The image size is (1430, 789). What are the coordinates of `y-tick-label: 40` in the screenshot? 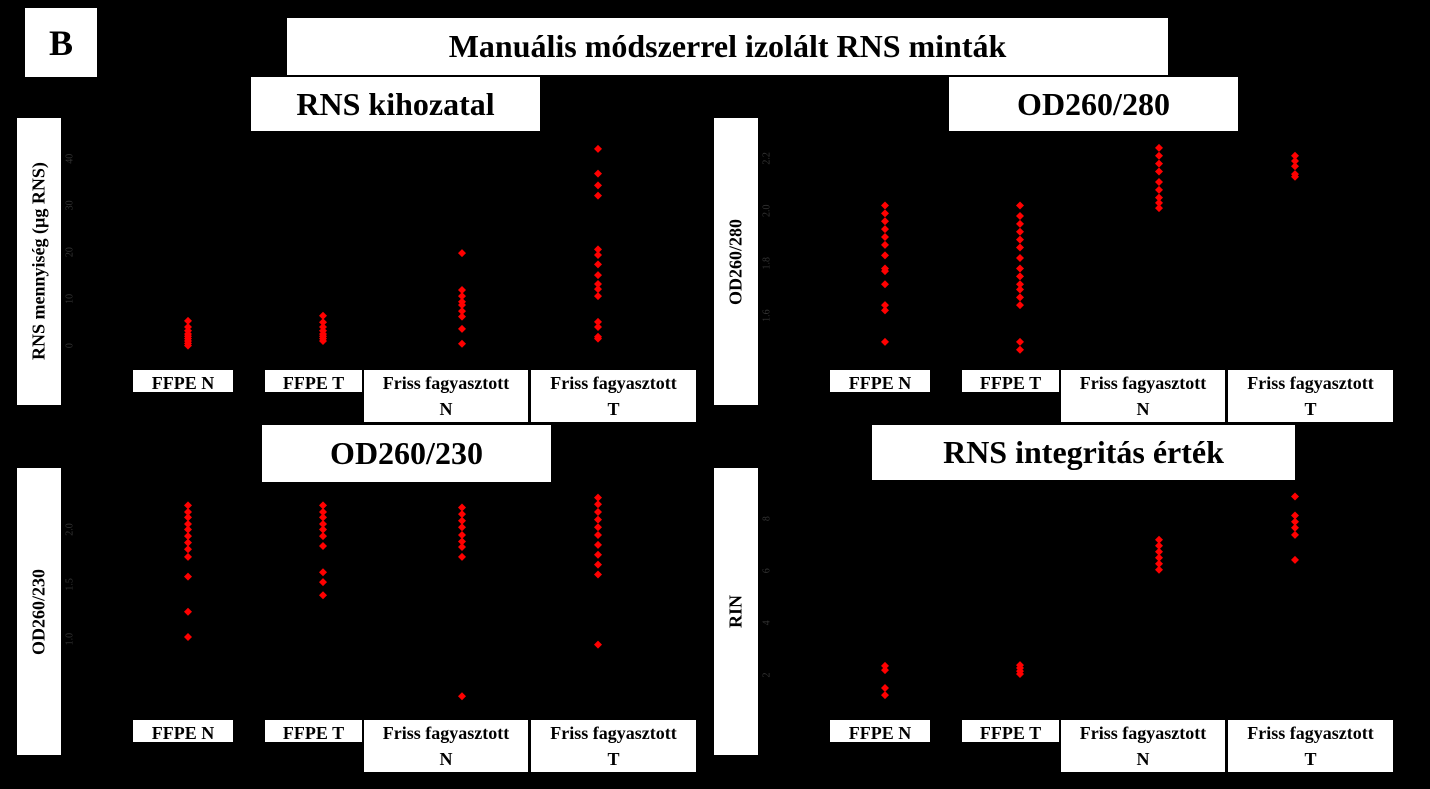 It's located at (69, 159).